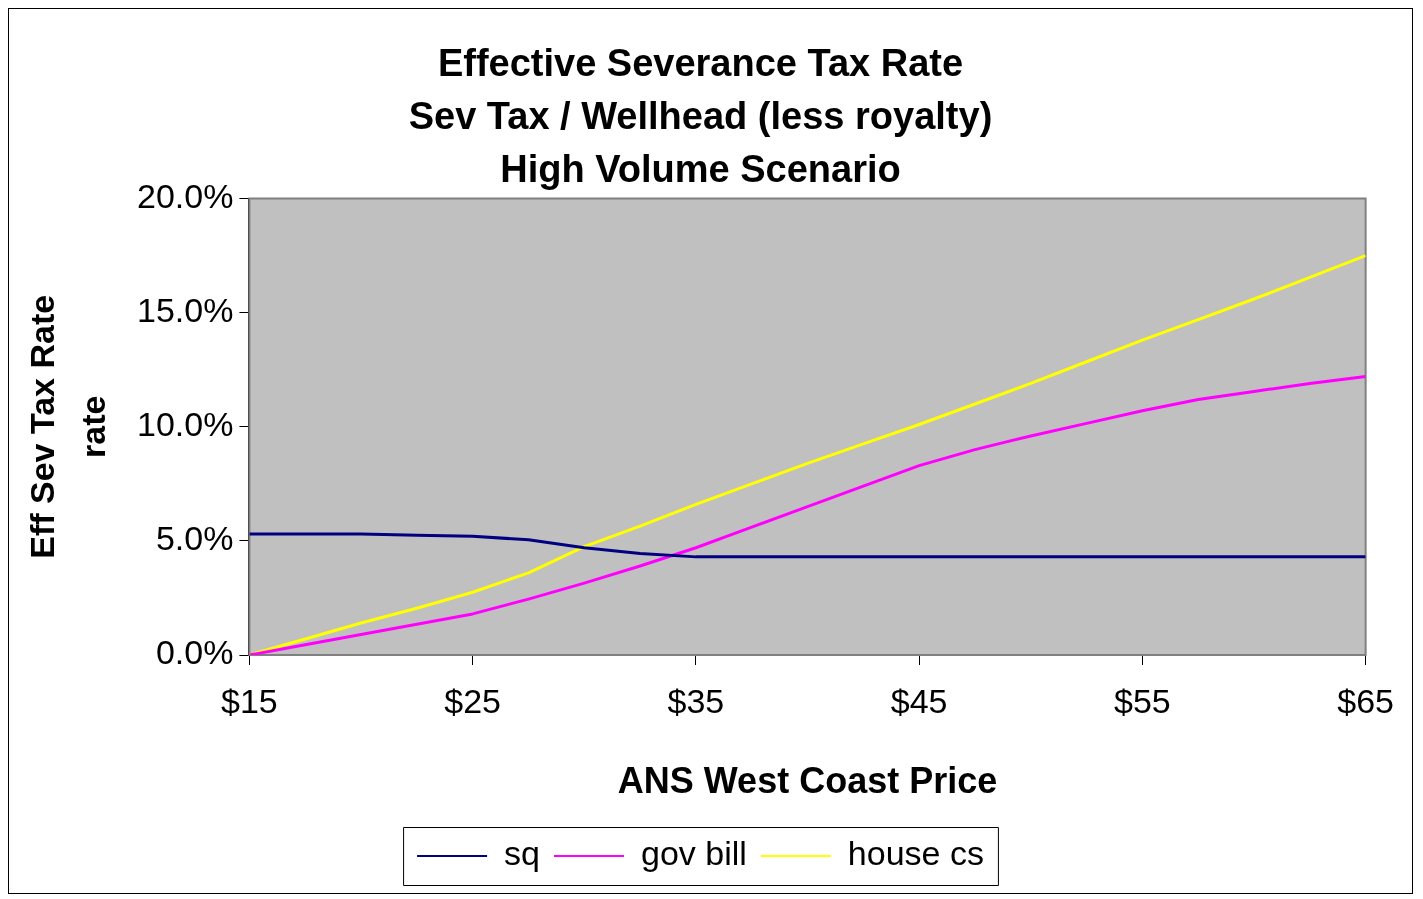 Image resolution: width=1423 pixels, height=899 pixels. What do you see at coordinates (1365, 700) in the screenshot?
I see `x-tick-label: $65` at bounding box center [1365, 700].